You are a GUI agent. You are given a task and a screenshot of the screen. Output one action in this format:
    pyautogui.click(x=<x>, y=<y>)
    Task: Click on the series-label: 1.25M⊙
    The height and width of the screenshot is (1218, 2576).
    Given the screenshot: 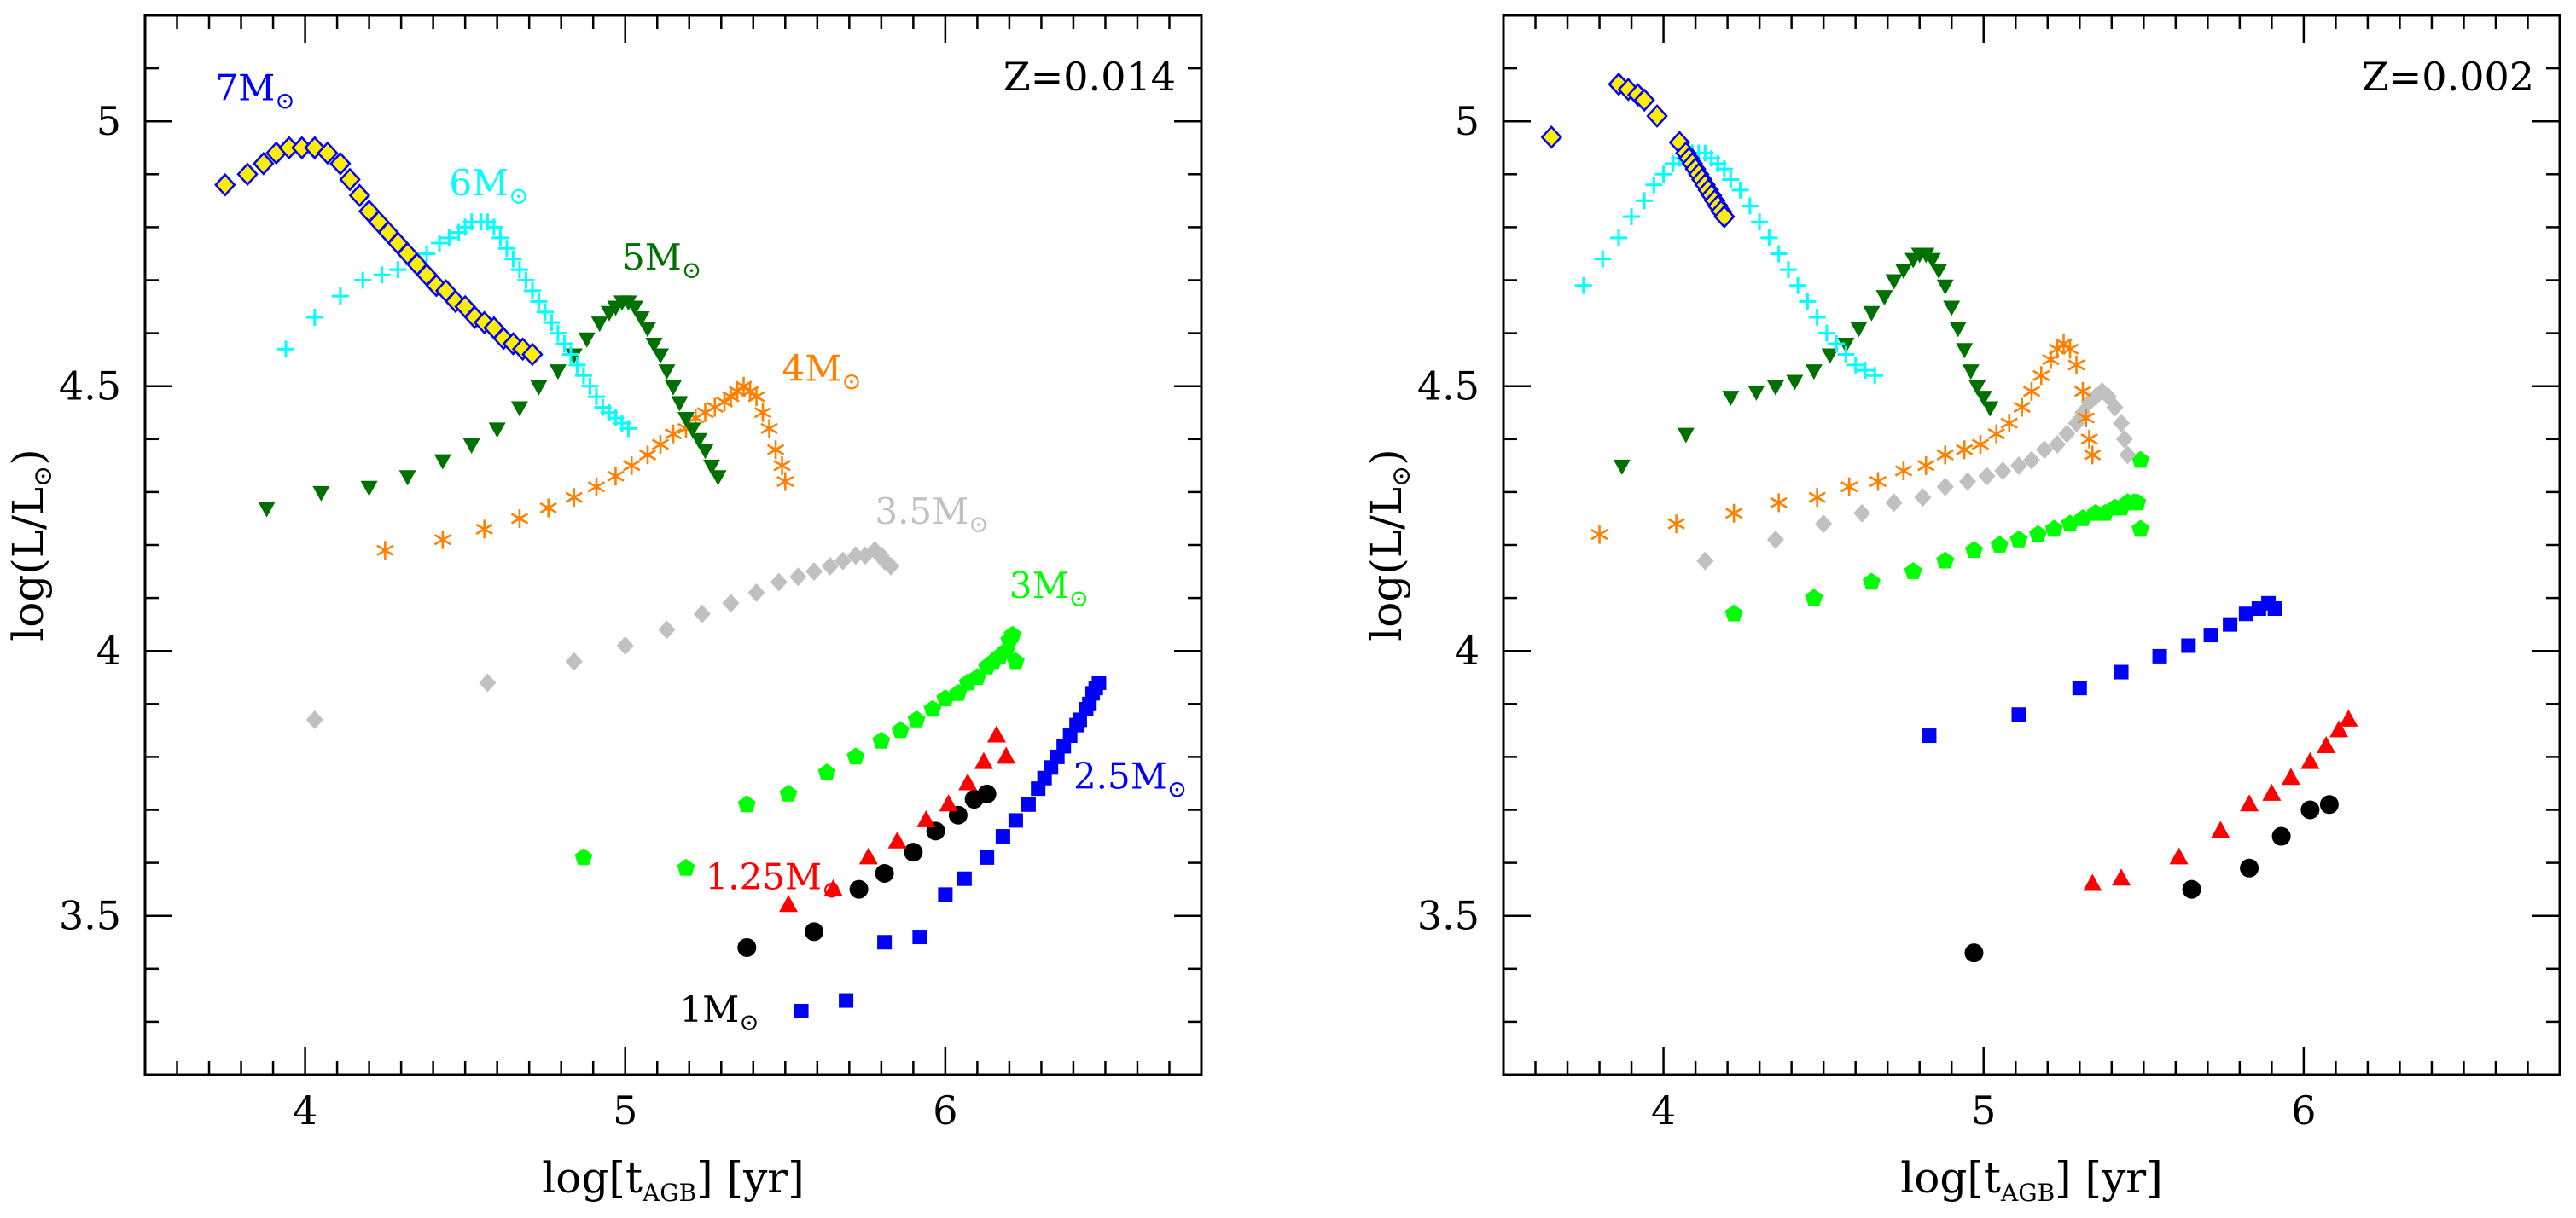 What is the action you would take?
    pyautogui.click(x=774, y=880)
    